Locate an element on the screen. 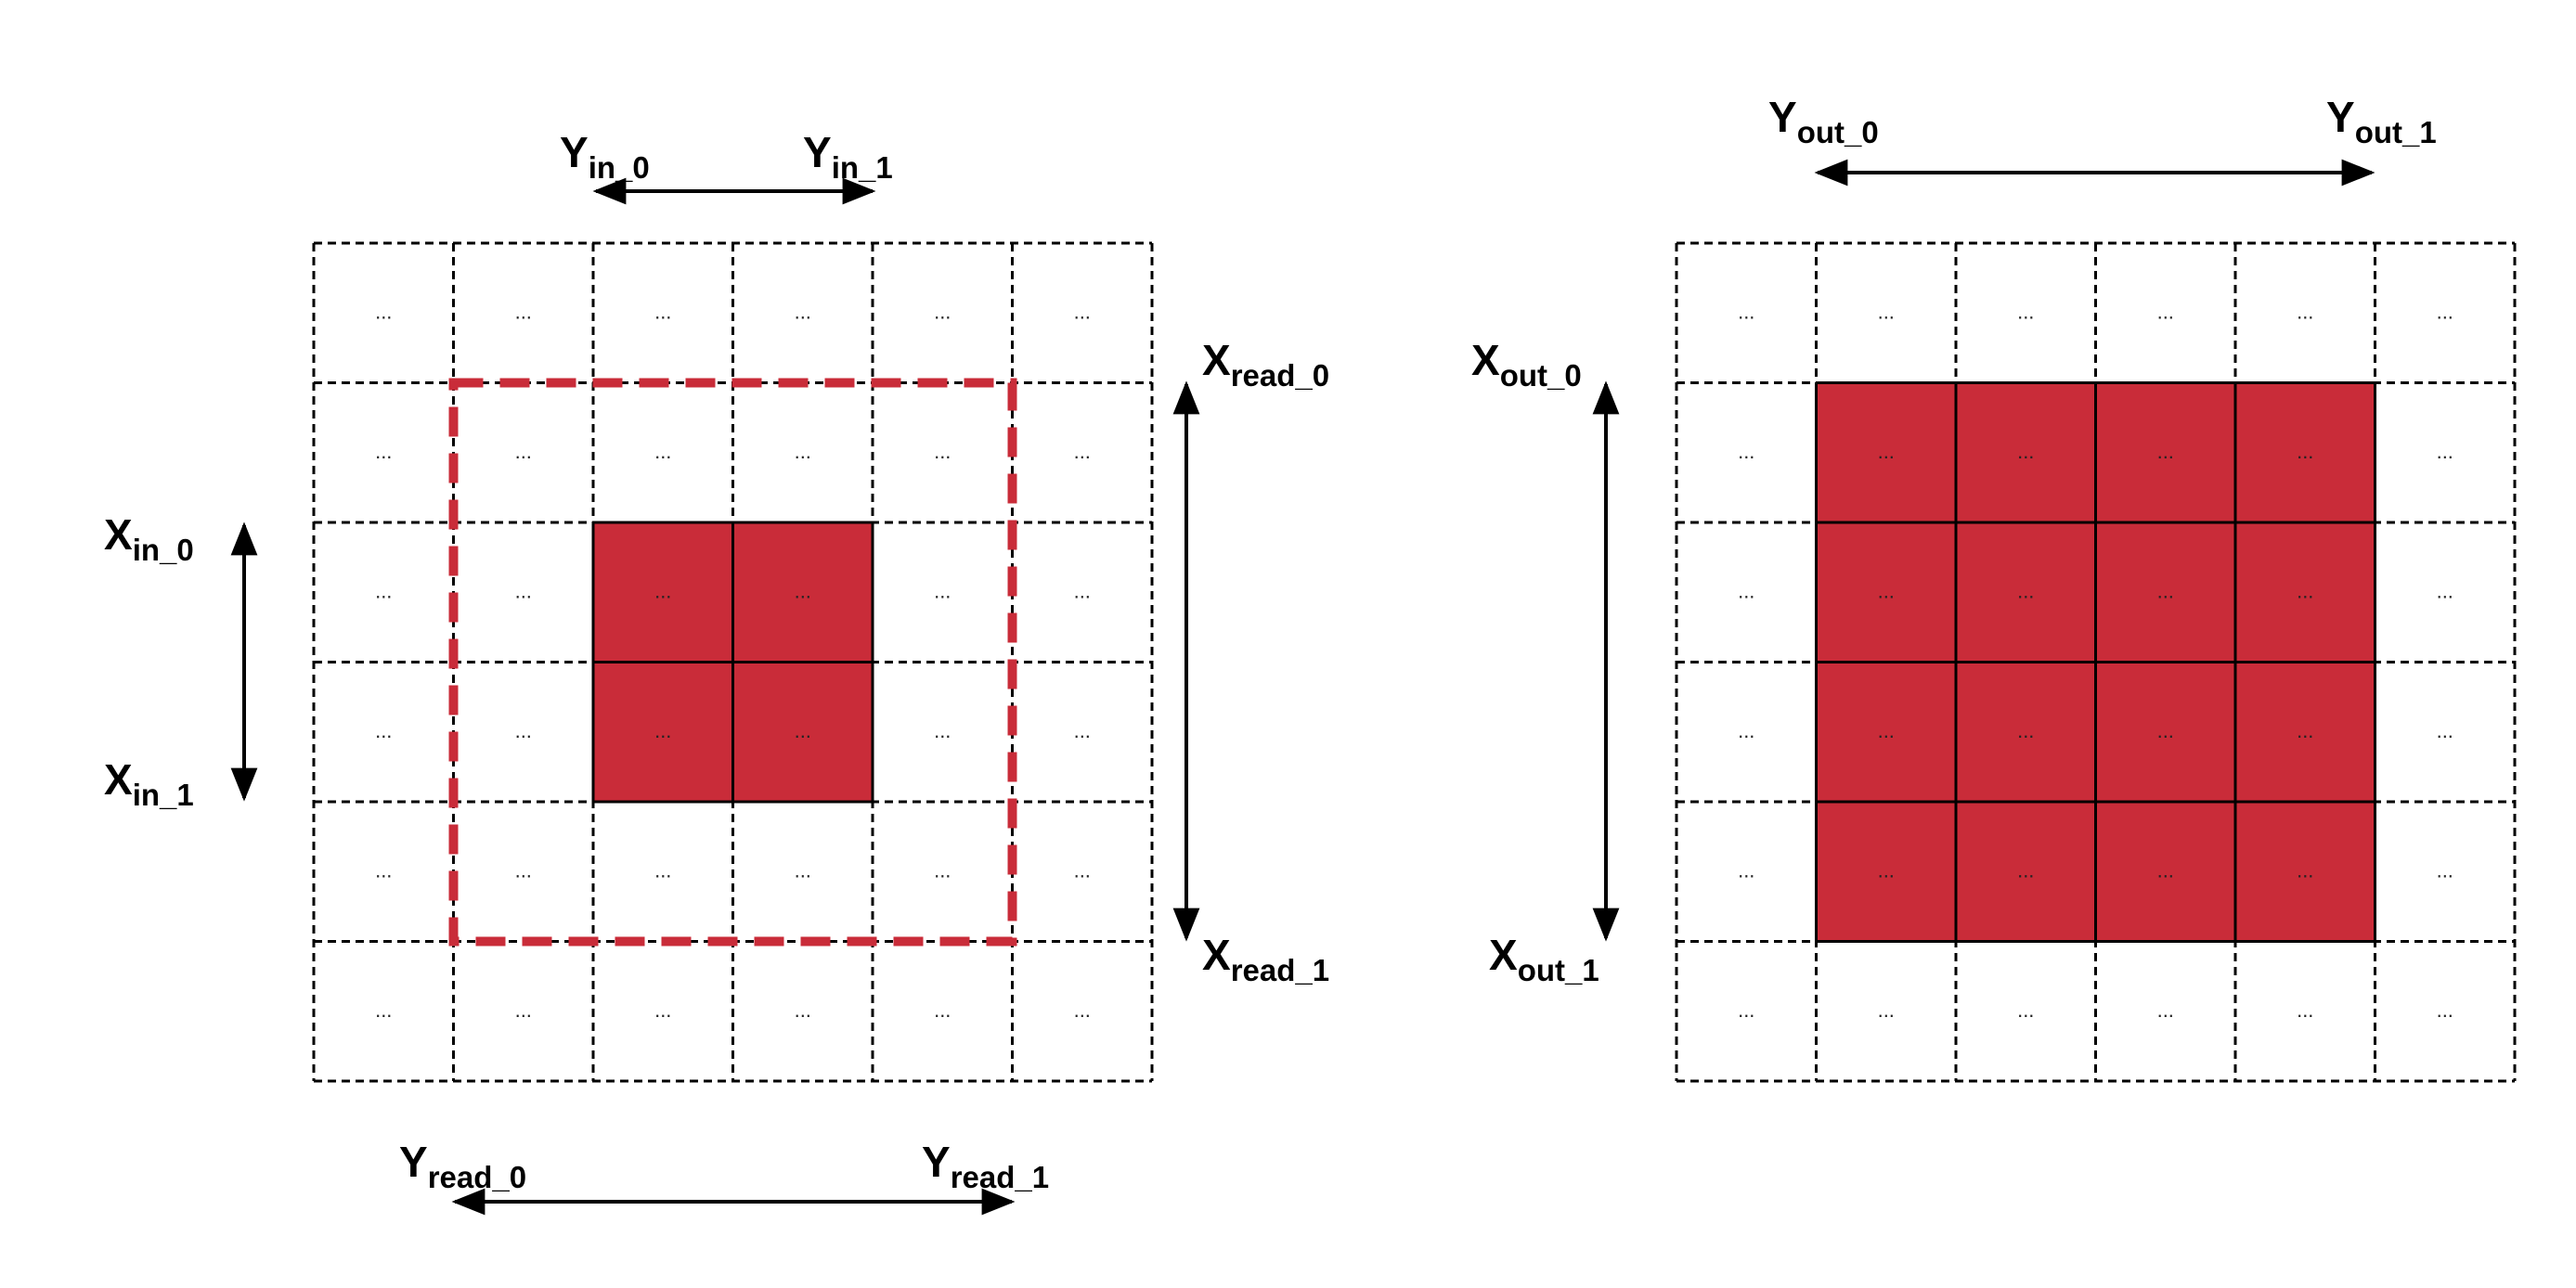 The image size is (2576, 1288). label-x-out-0: Xout_0 is located at coordinates (1526, 364).